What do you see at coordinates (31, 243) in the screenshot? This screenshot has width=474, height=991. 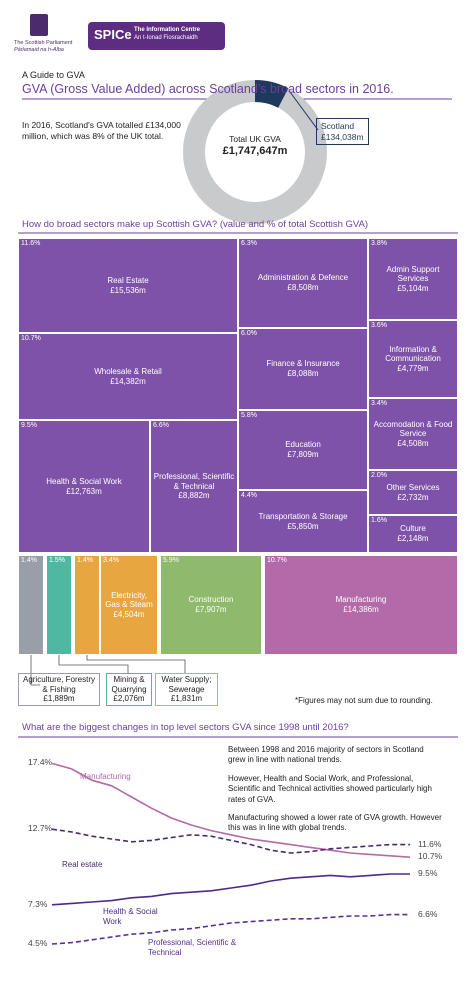 I see `share-label: 11.6%` at bounding box center [31, 243].